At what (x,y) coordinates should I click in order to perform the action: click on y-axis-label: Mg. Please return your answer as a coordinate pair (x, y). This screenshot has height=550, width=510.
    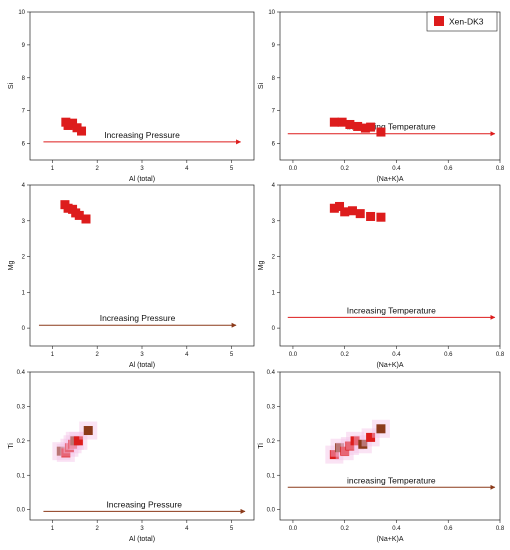
    Looking at the image, I should click on (261, 266).